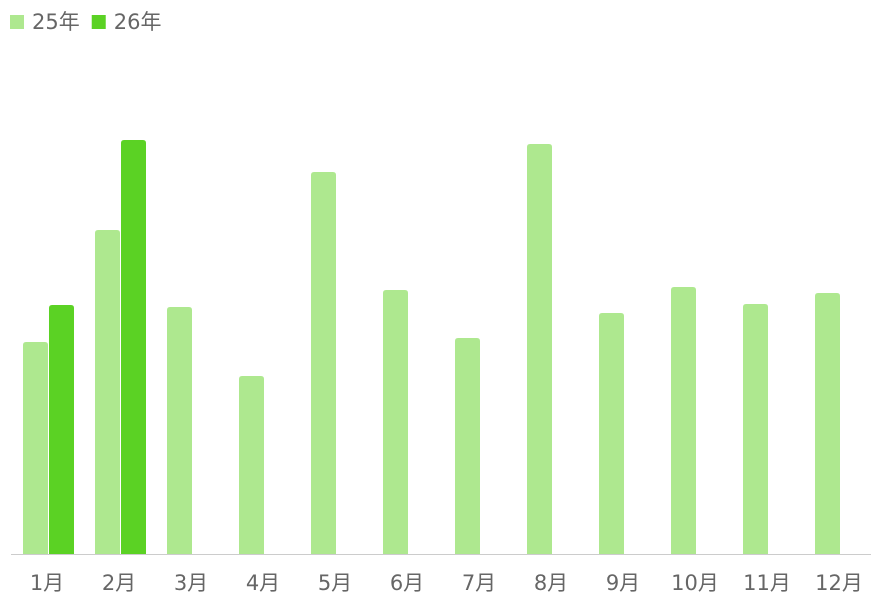 The height and width of the screenshot is (598, 871). I want to click on x-tick-label: 6月, so click(407, 583).